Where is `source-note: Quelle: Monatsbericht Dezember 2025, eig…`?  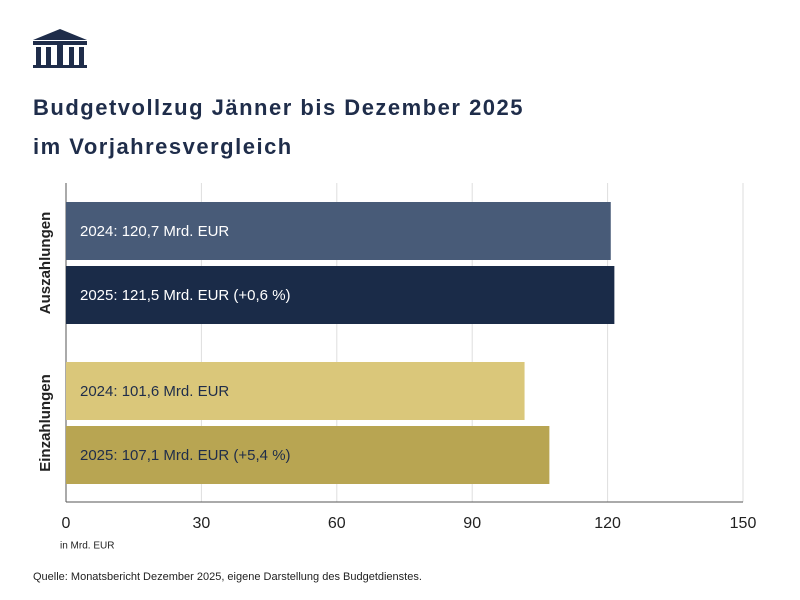
source-note: Quelle: Monatsbericht Dezember 2025, eig… is located at coordinates (227, 577).